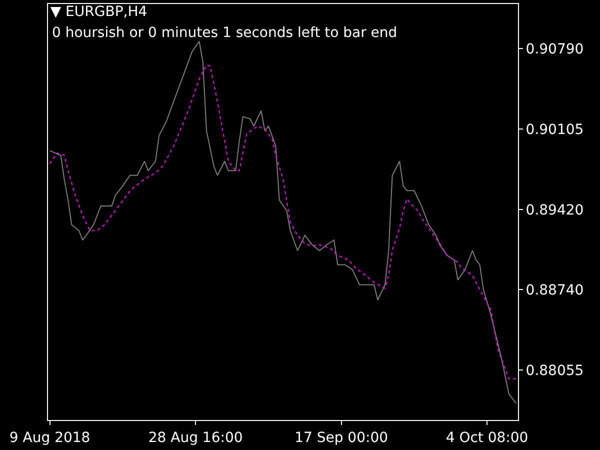 The height and width of the screenshot is (450, 600). I want to click on x-tick-label: 17 Sep 00:00, so click(341, 438).